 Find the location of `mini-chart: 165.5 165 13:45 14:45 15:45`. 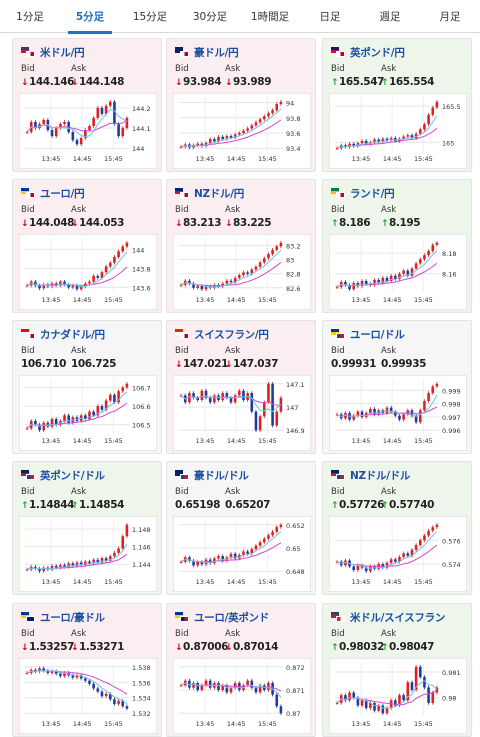

mini-chart: 165.5 165 13:45 14:45 15:45 is located at coordinates (398, 131).